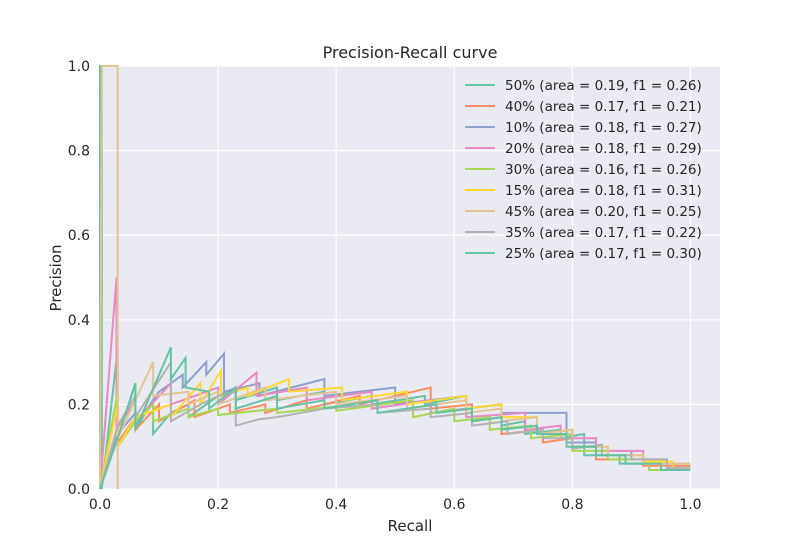  I want to click on legend-label-8: 25% (area = 0.17, f1 = 0.30), so click(603, 254).